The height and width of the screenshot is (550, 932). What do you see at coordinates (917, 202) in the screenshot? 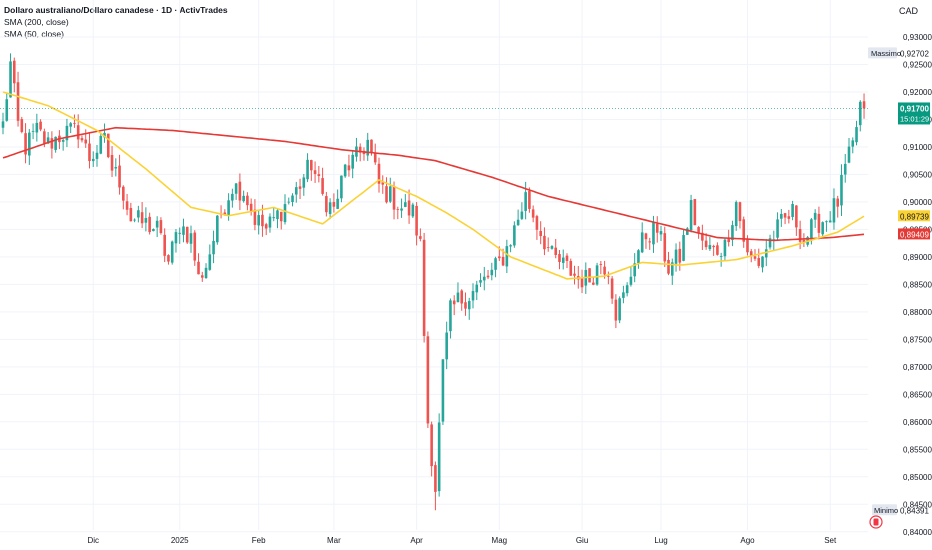
I see `y-tick-label: 0,90000` at bounding box center [917, 202].